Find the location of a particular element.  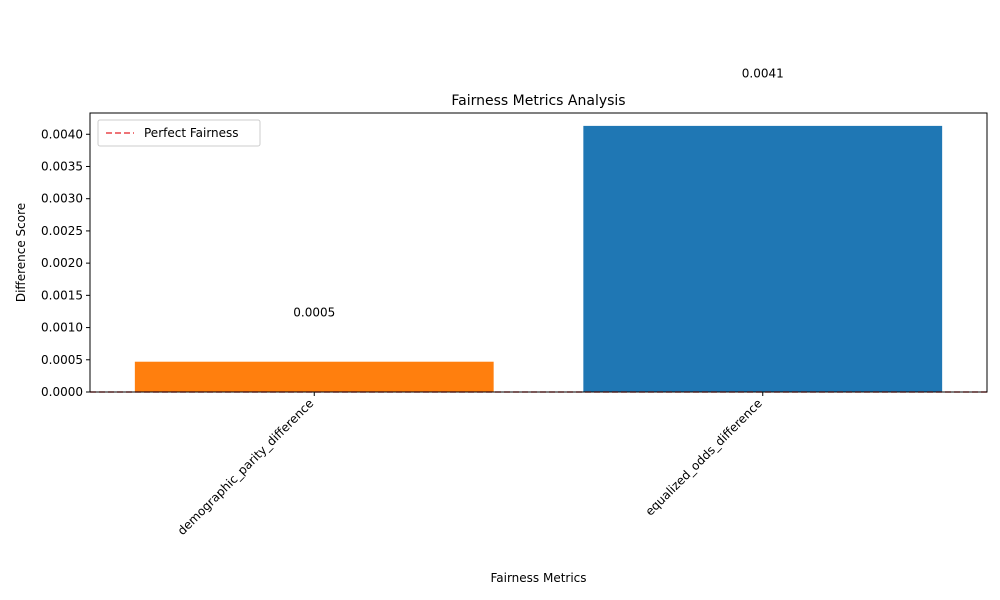

y-tick-label: 0.0000 is located at coordinates (62, 392).